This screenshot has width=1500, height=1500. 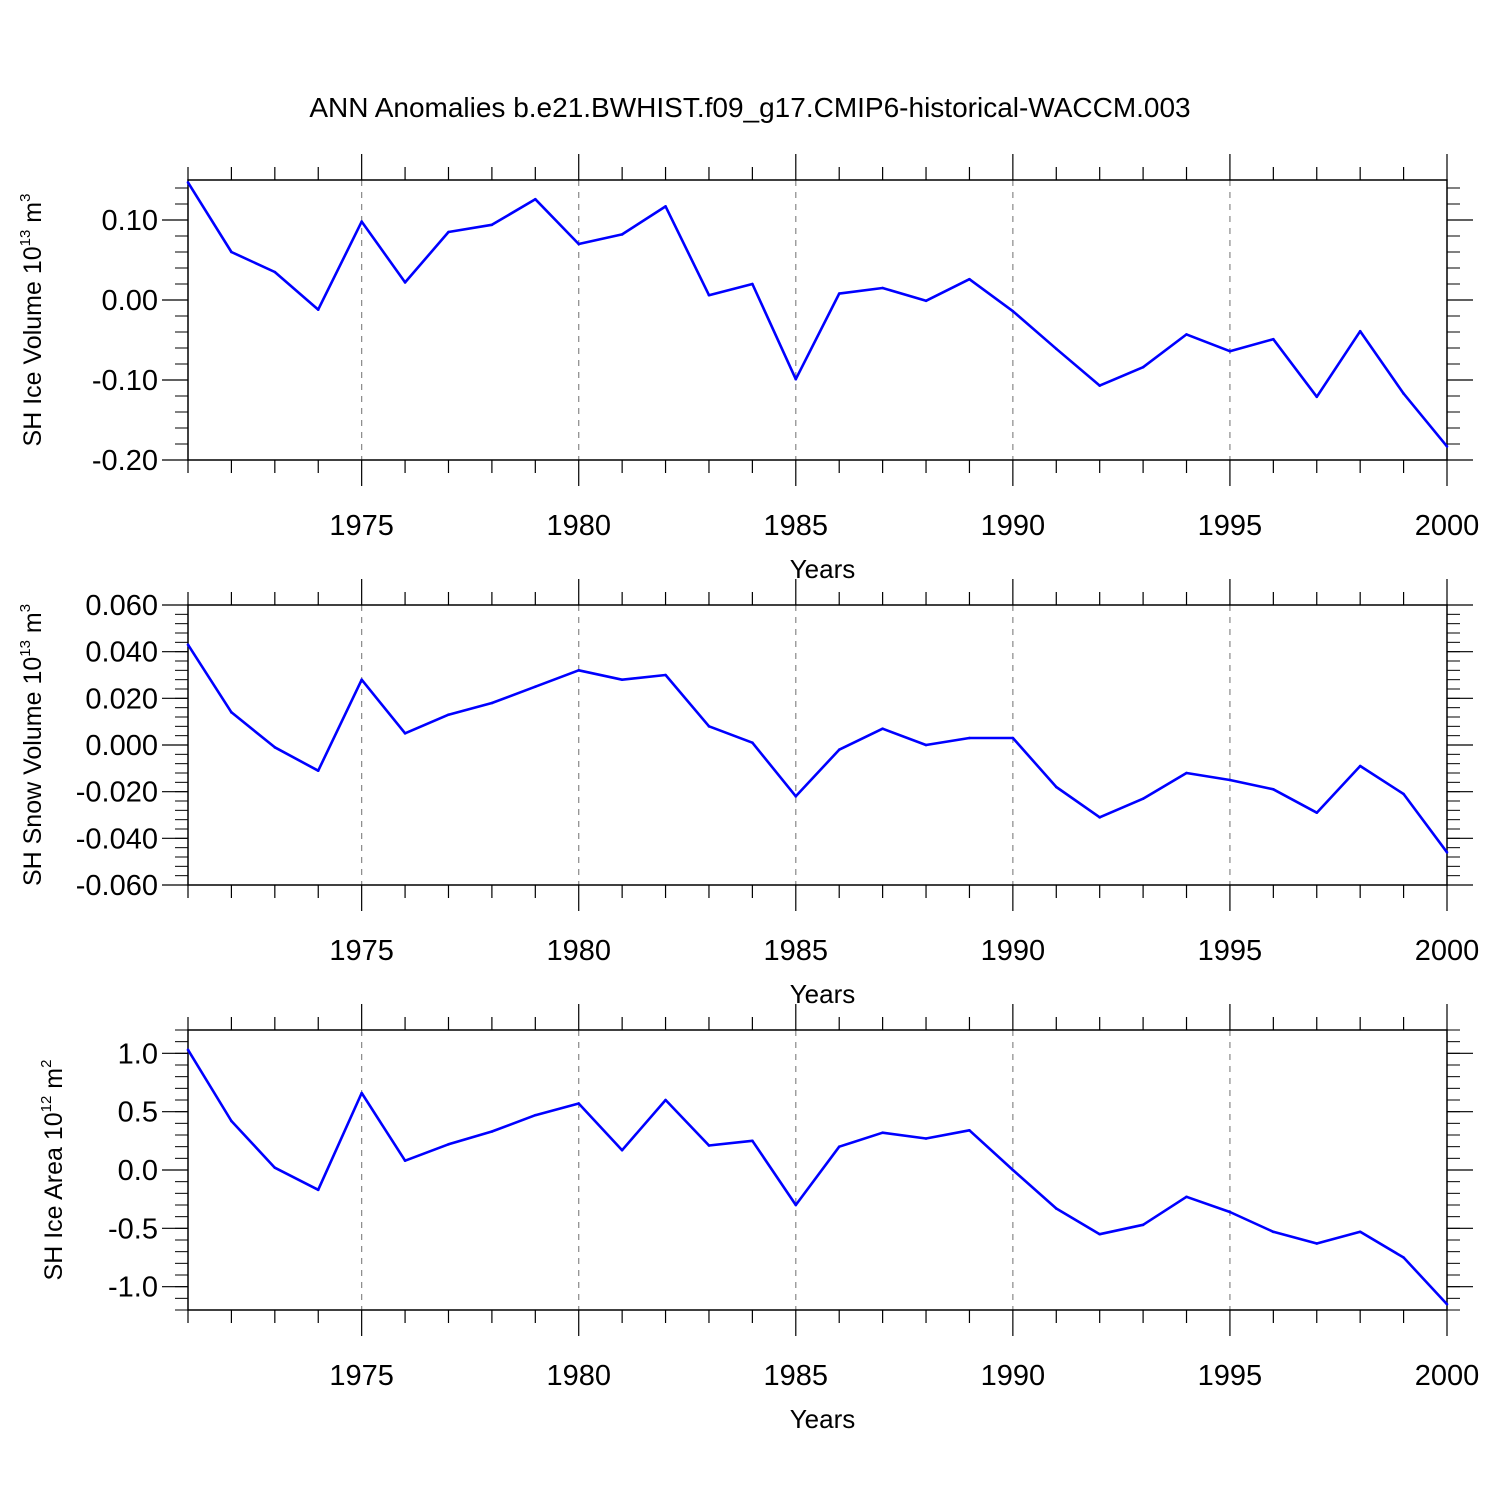 I want to click on x-tick-label: 1980, so click(x=578, y=526).